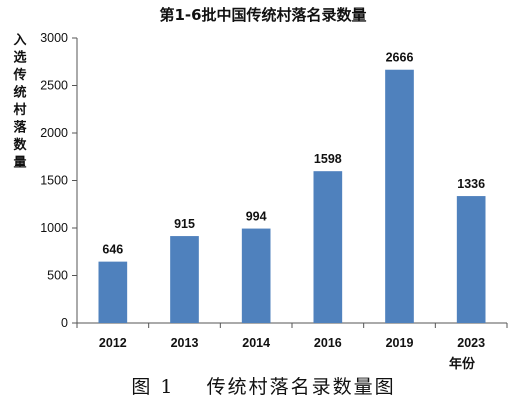  Describe the element at coordinates (19, 40) in the screenshot. I see `y-axis-label-char: 入` at that location.